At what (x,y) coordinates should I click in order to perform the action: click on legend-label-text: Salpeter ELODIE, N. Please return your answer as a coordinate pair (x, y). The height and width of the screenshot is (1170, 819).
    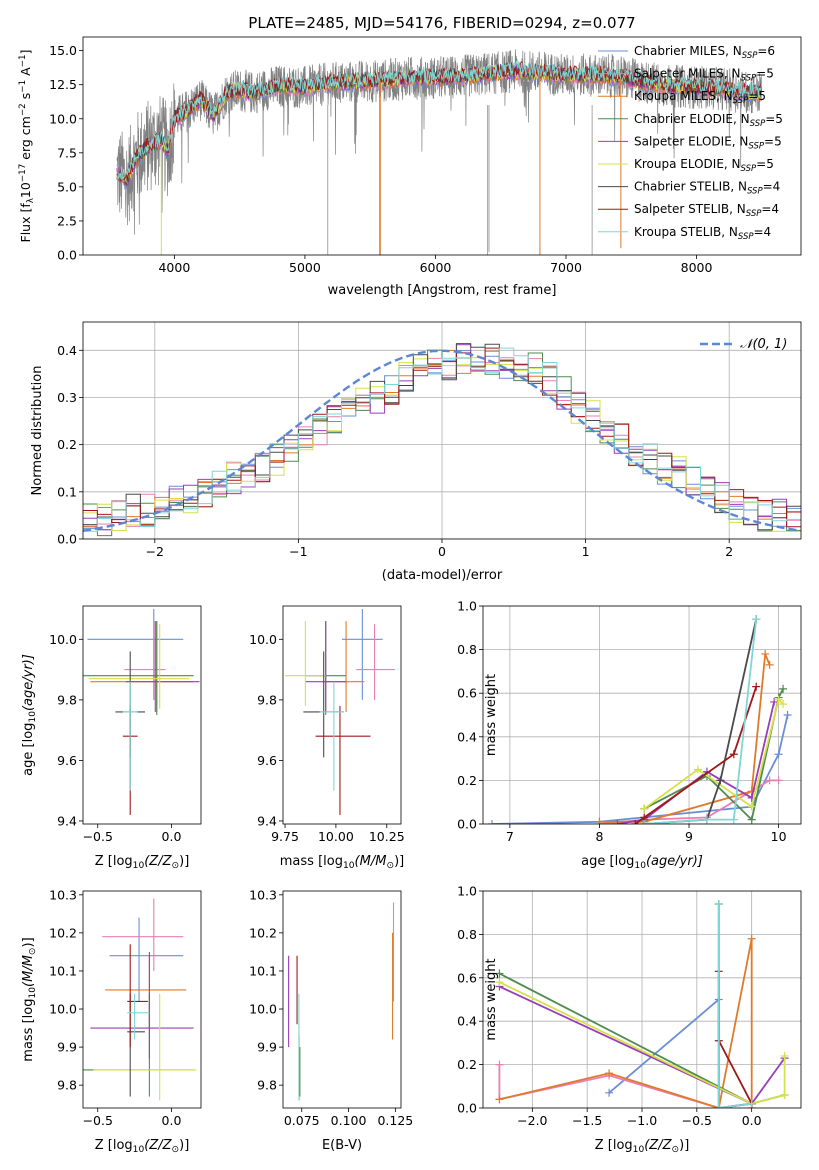
    Looking at the image, I should click on (691, 141).